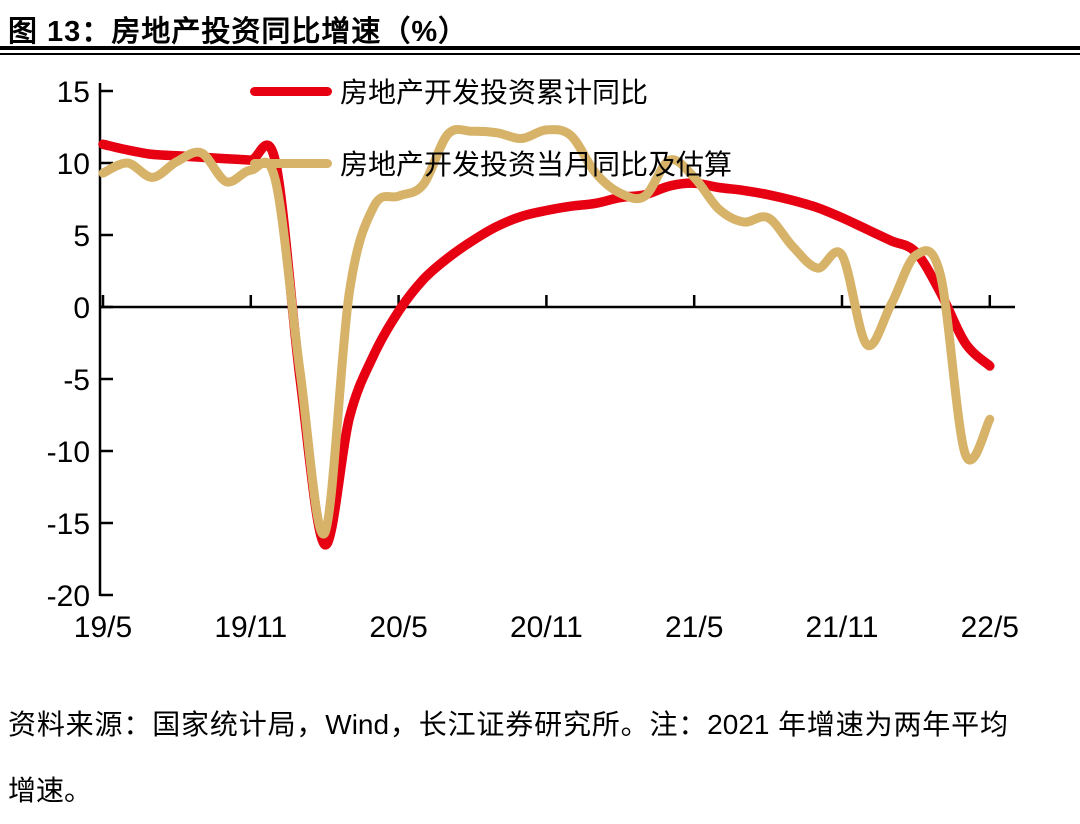 Image resolution: width=1080 pixels, height=824 pixels. What do you see at coordinates (73, 164) in the screenshot?
I see `svg-text: 10` at bounding box center [73, 164].